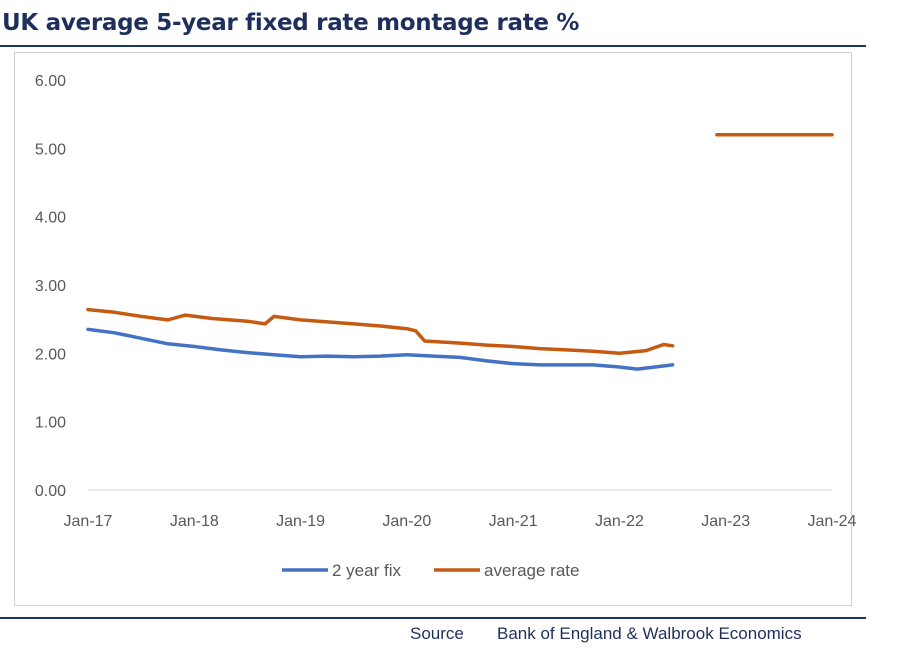  Describe the element at coordinates (50, 354) in the screenshot. I see `y-tick-label: 2.00` at that location.